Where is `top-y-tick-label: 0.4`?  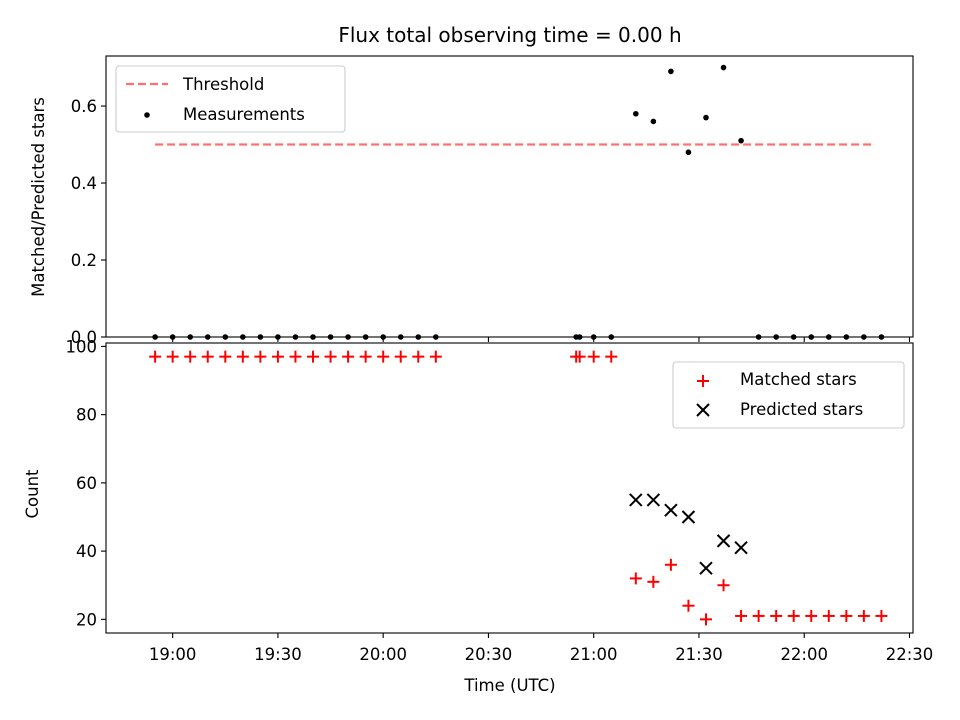
top-y-tick-label: 0.4 is located at coordinates (84, 183).